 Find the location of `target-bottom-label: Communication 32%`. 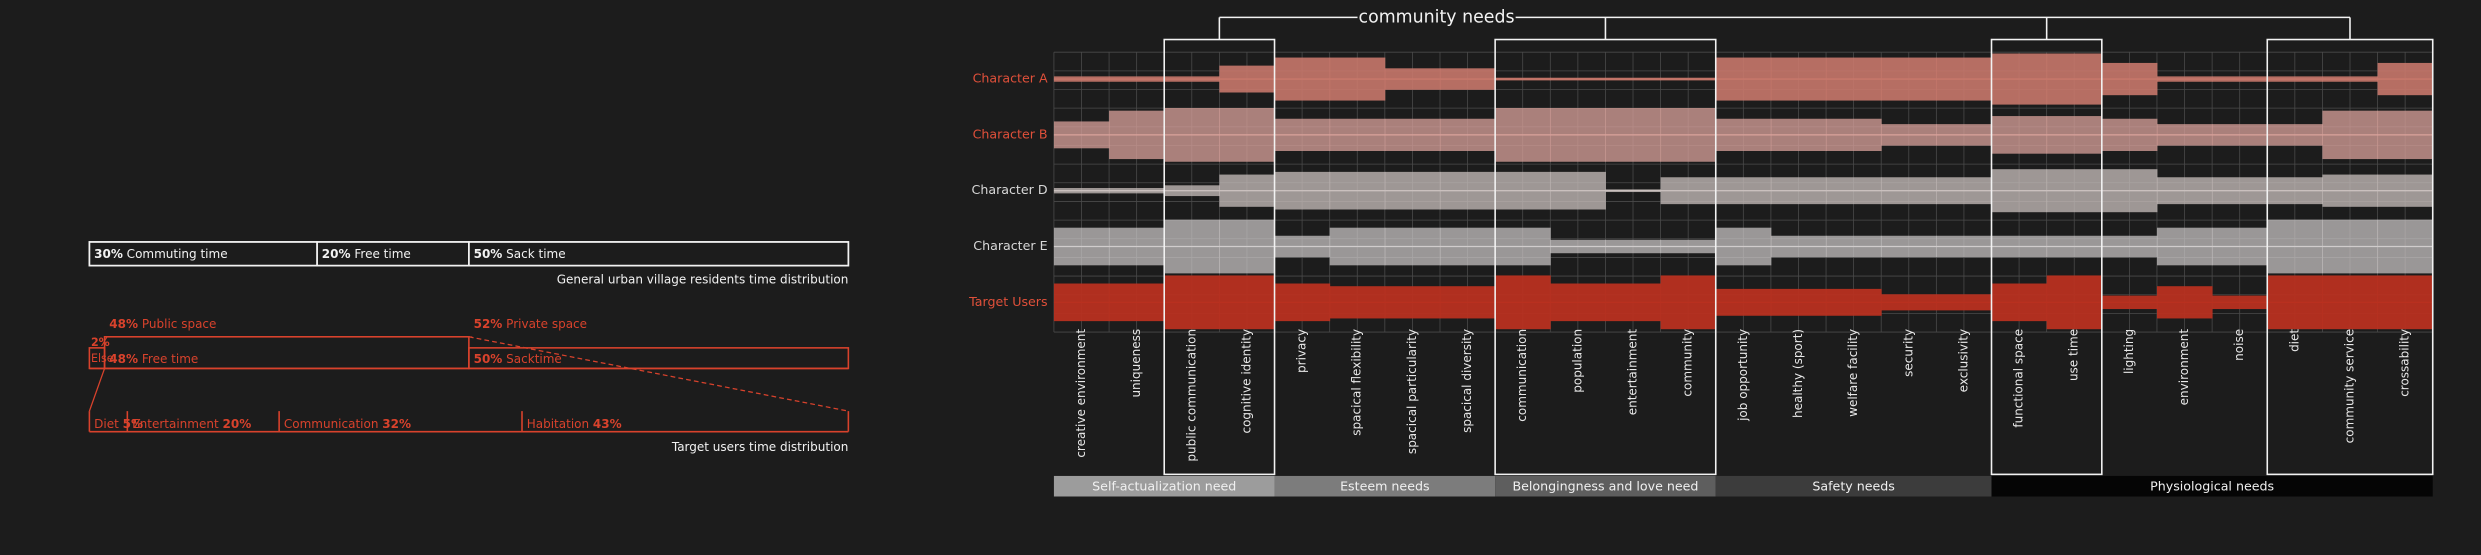

target-bottom-label: Communication 32% is located at coordinates (347, 423).